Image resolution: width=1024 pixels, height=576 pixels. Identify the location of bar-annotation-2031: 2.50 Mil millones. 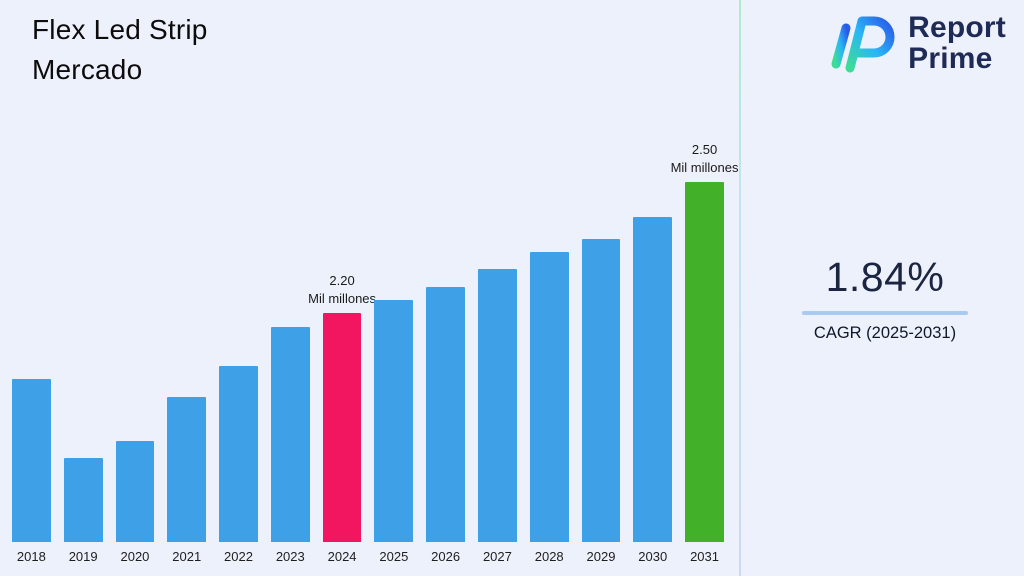
(705, 159).